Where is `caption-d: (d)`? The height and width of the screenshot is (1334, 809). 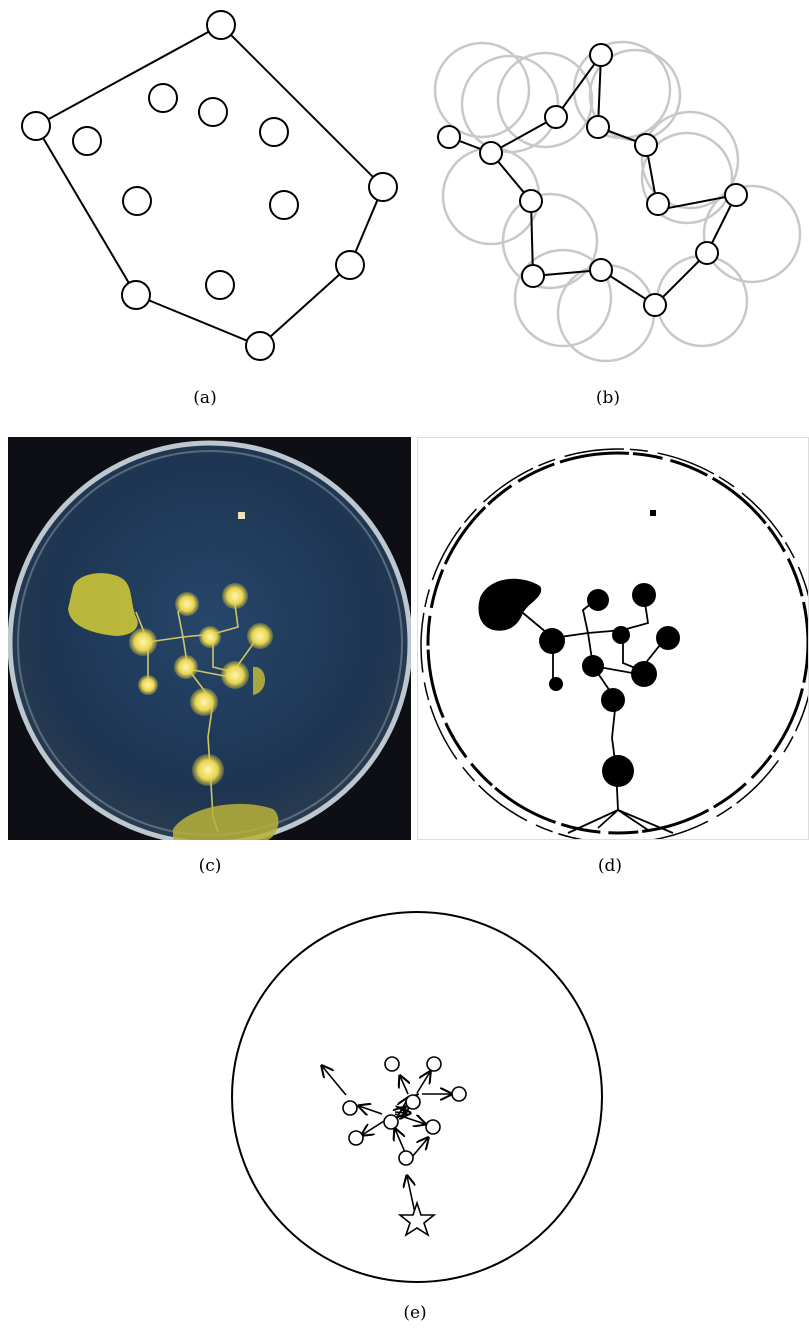 caption-d: (d) is located at coordinates (610, 866).